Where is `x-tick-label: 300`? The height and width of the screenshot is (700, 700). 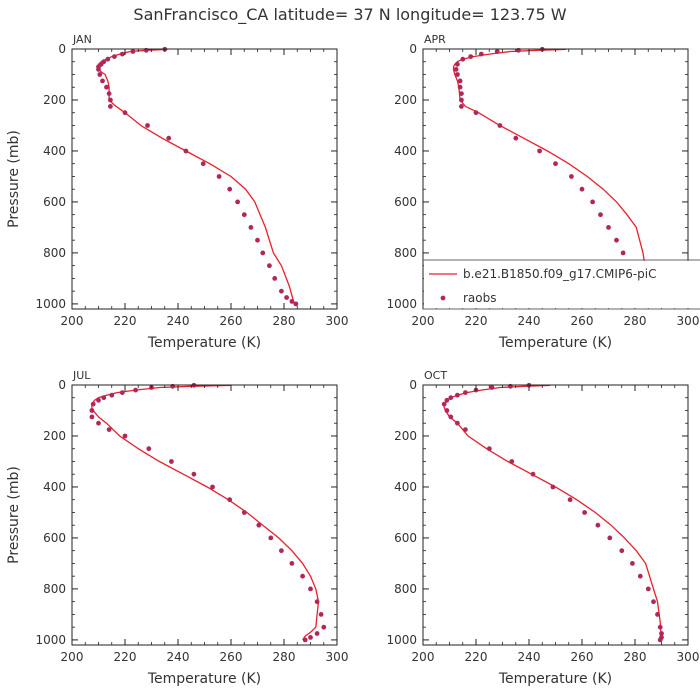 x-tick-label: 300 is located at coordinates (688, 657).